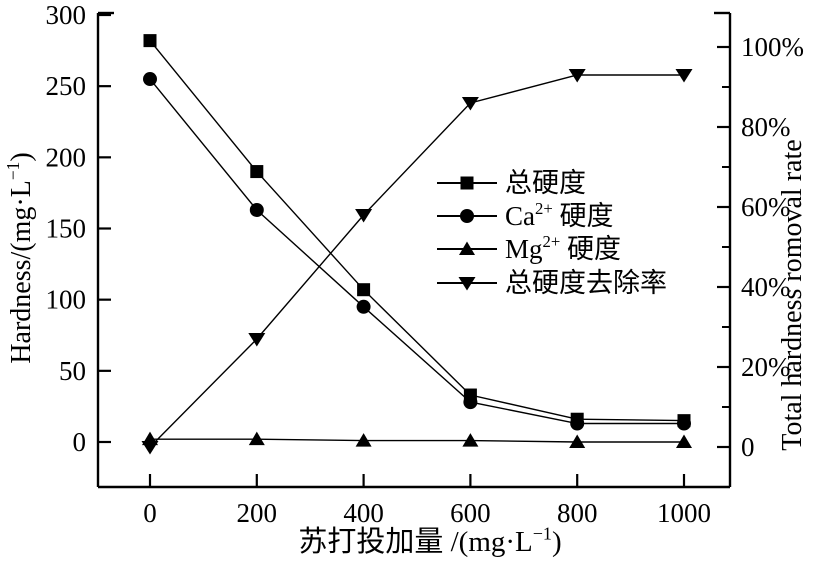 This screenshot has height=561, width=828. Describe the element at coordinates (792, 294) in the screenshot. I see `y-right-axis-title: Total hardness romoval rate` at that location.